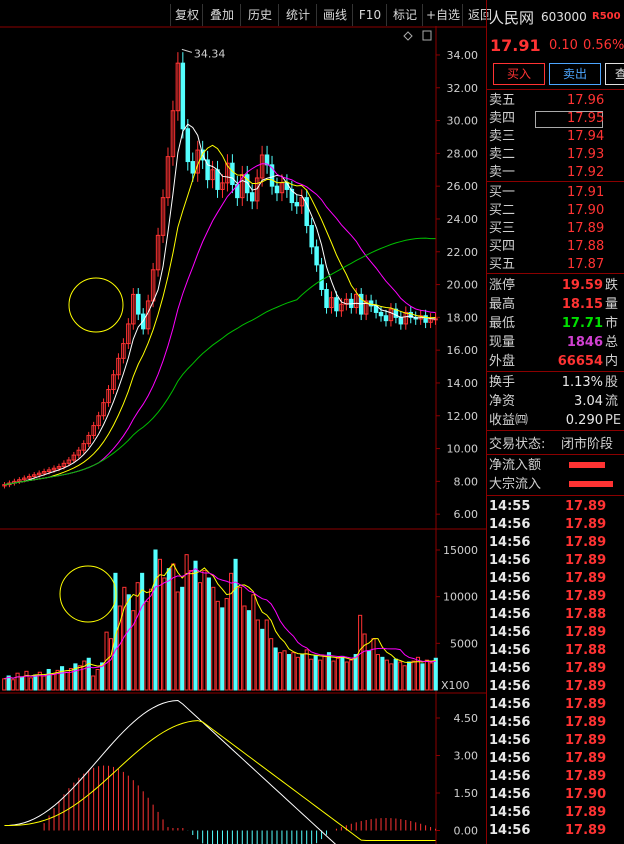  Describe the element at coordinates (297, 15) in the screenshot. I see `toolbar-button: 统计` at that location.